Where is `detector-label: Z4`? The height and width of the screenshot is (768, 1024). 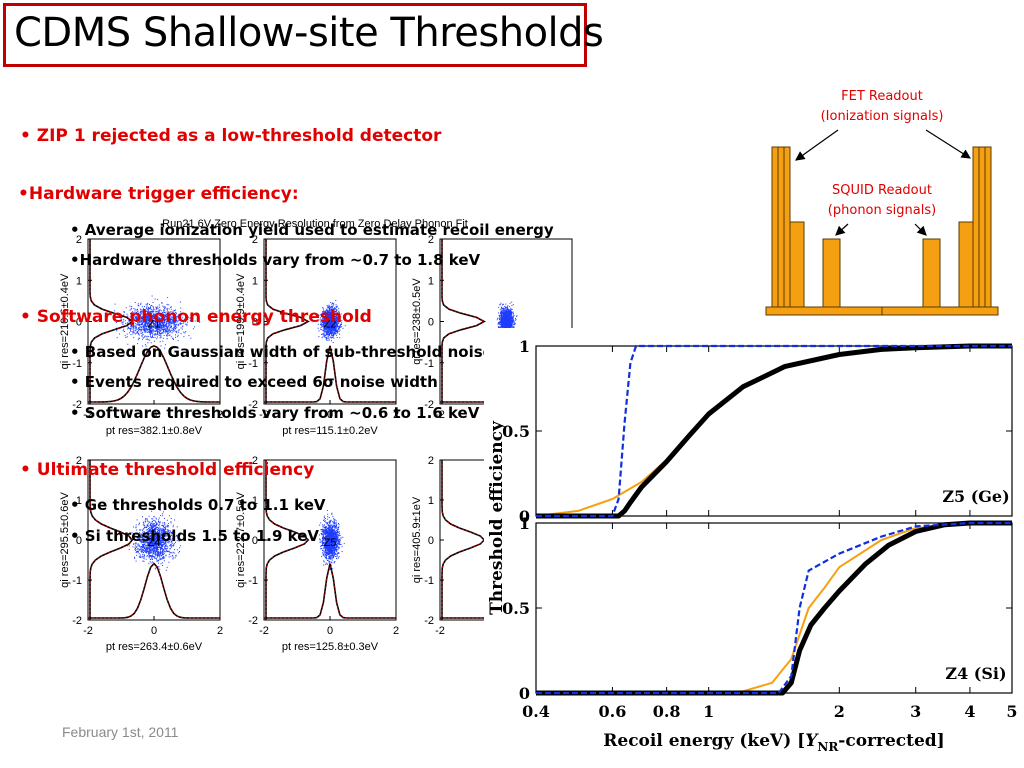 detector-label: Z4 is located at coordinates (154, 543).